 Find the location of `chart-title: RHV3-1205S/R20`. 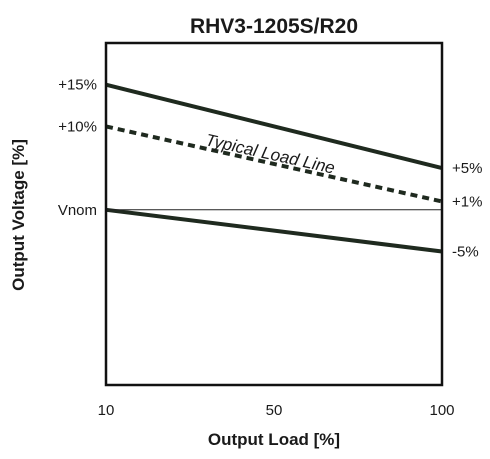

chart-title: RHV3-1205S/R20 is located at coordinates (274, 26).